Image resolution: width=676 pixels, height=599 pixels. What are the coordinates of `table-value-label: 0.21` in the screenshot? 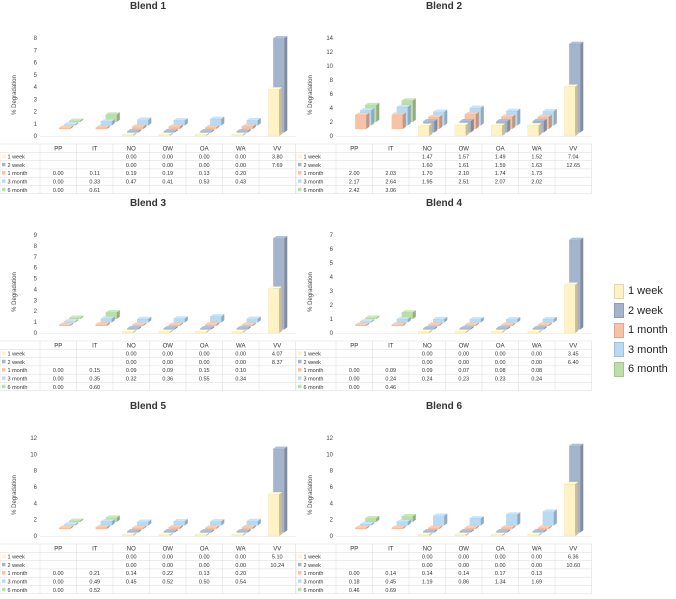 It's located at (94, 574).